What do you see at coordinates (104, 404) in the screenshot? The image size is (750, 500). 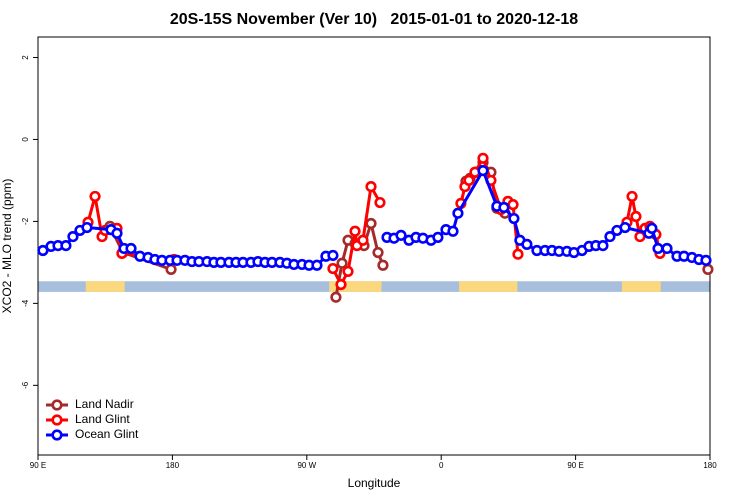 I see `legend-label: Land Nadir` at bounding box center [104, 404].